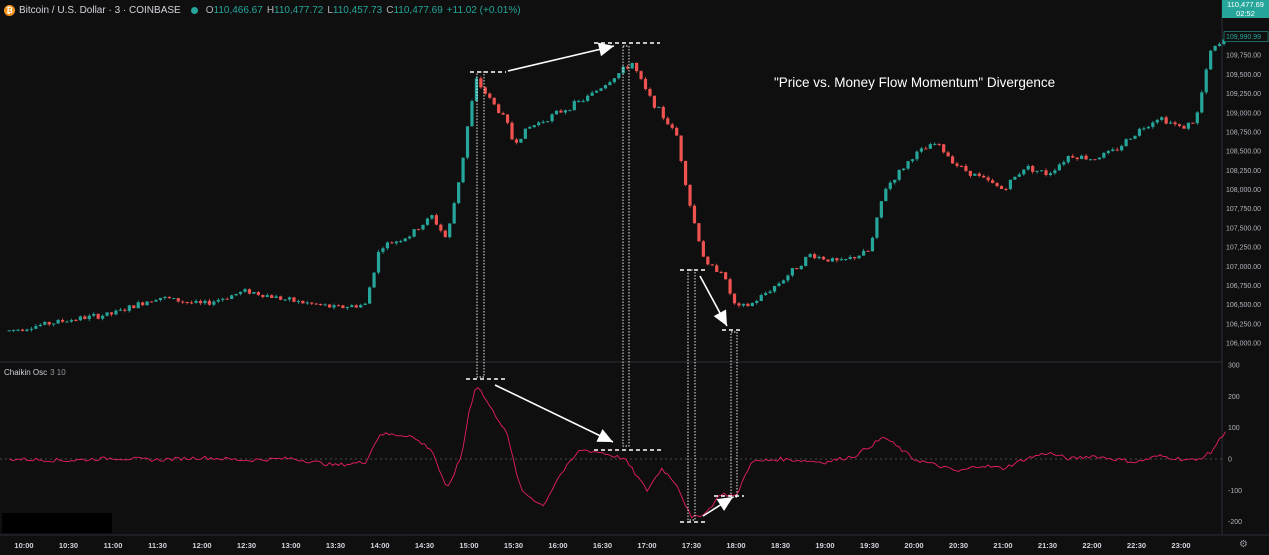 The image size is (1269, 555). Describe the element at coordinates (1243, 228) in the screenshot. I see `price-axis-label: 107,500.00` at that location.